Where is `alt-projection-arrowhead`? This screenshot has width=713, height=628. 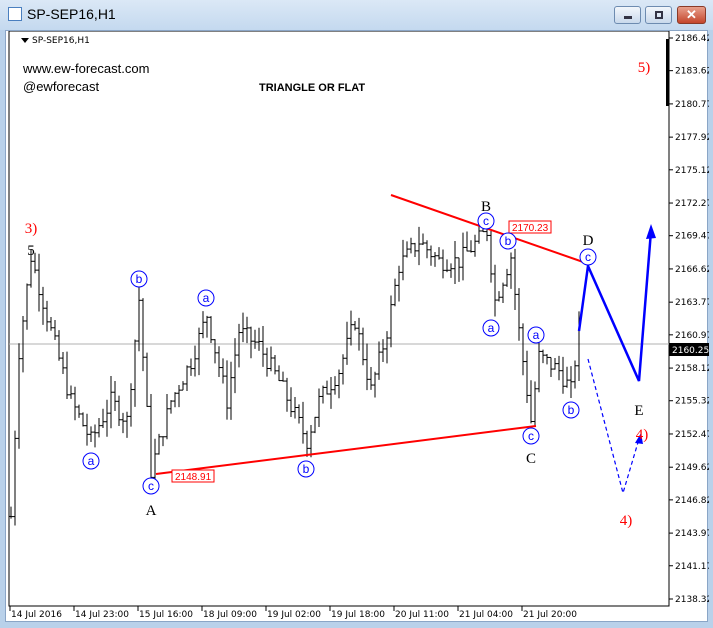
alt-projection-arrowhead is located at coordinates (639, 438).